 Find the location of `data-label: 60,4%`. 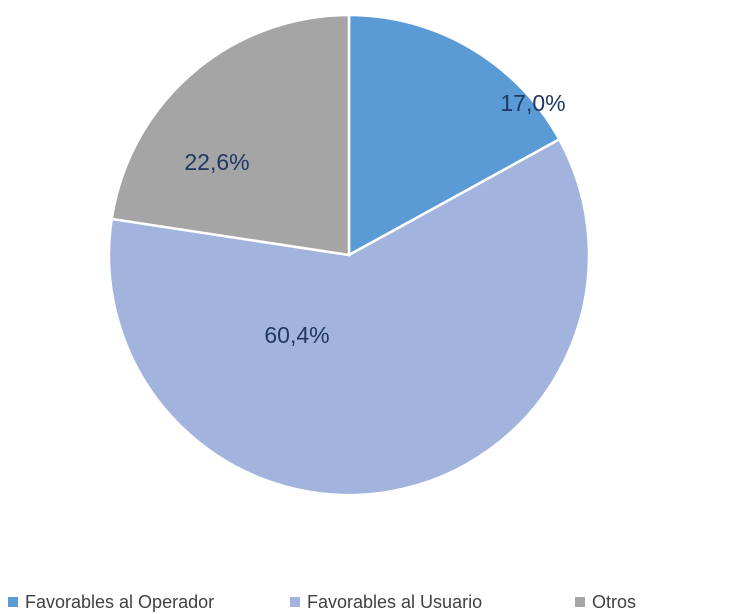

data-label: 60,4% is located at coordinates (296, 335).